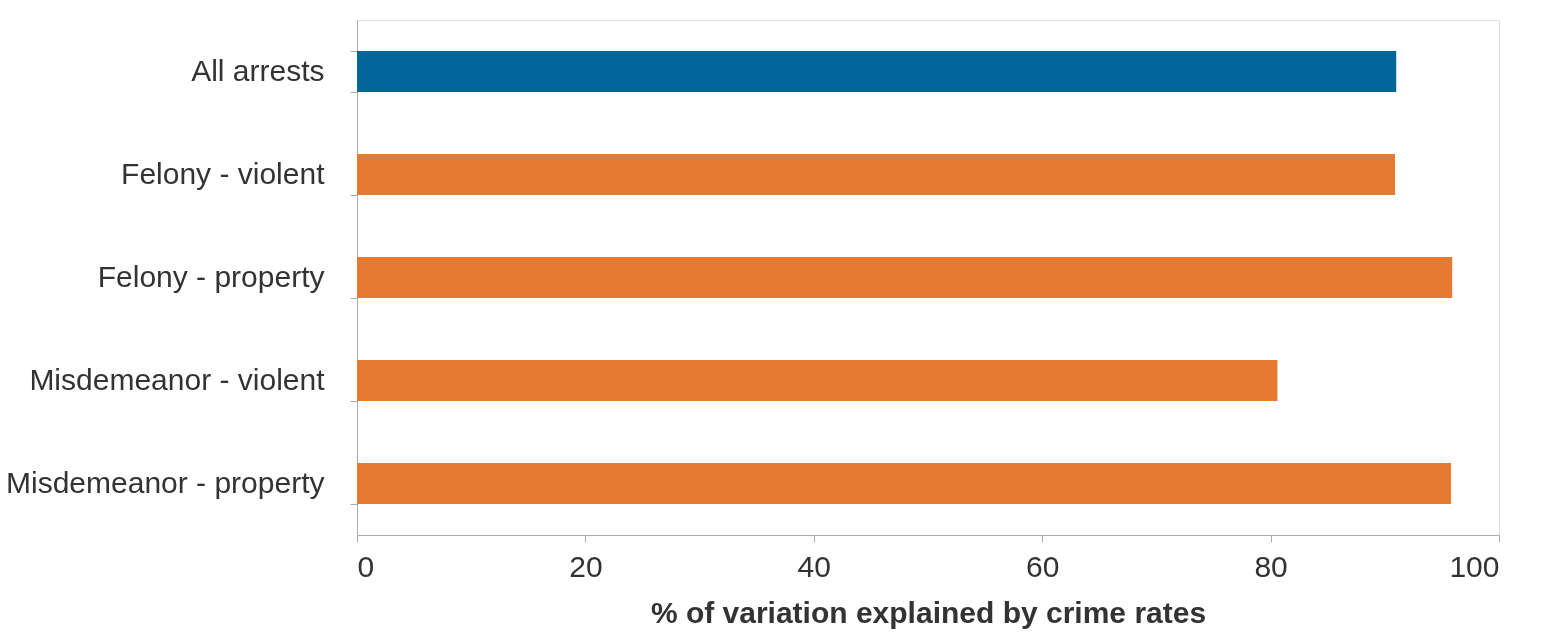 The image size is (1558, 642). What do you see at coordinates (586, 566) in the screenshot?
I see `x-tick-label: 20` at bounding box center [586, 566].